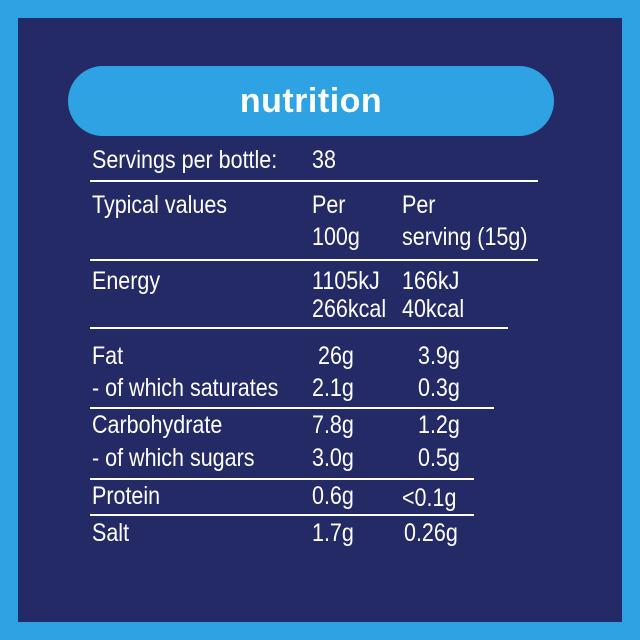  What do you see at coordinates (439, 356) in the screenshot?
I see `fat-serving: 3.9g` at bounding box center [439, 356].